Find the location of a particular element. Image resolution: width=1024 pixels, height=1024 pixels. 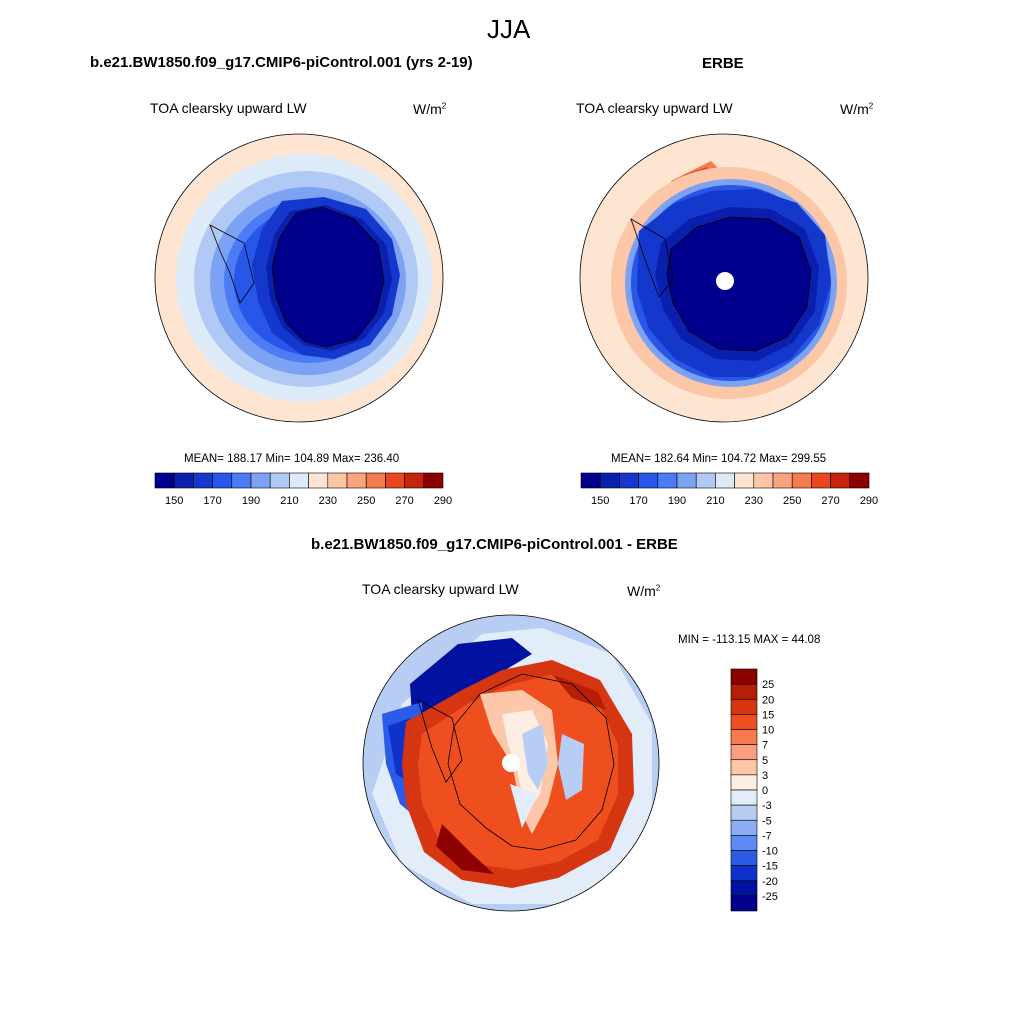

colorbar-tick-label: 25 is located at coordinates (768, 685).